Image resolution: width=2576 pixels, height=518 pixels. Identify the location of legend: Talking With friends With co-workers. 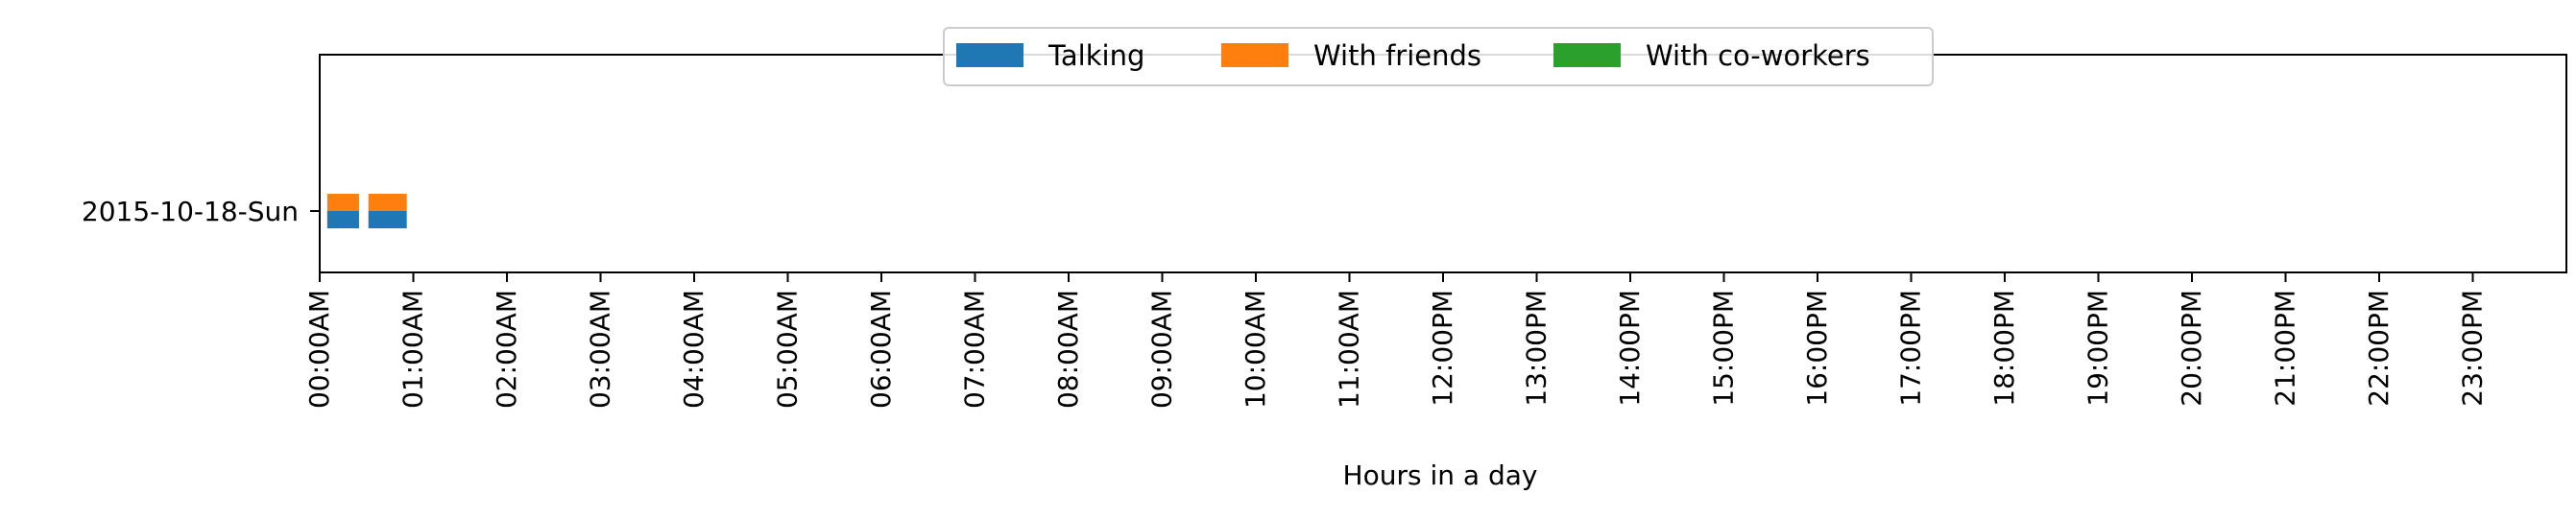
(1438, 56).